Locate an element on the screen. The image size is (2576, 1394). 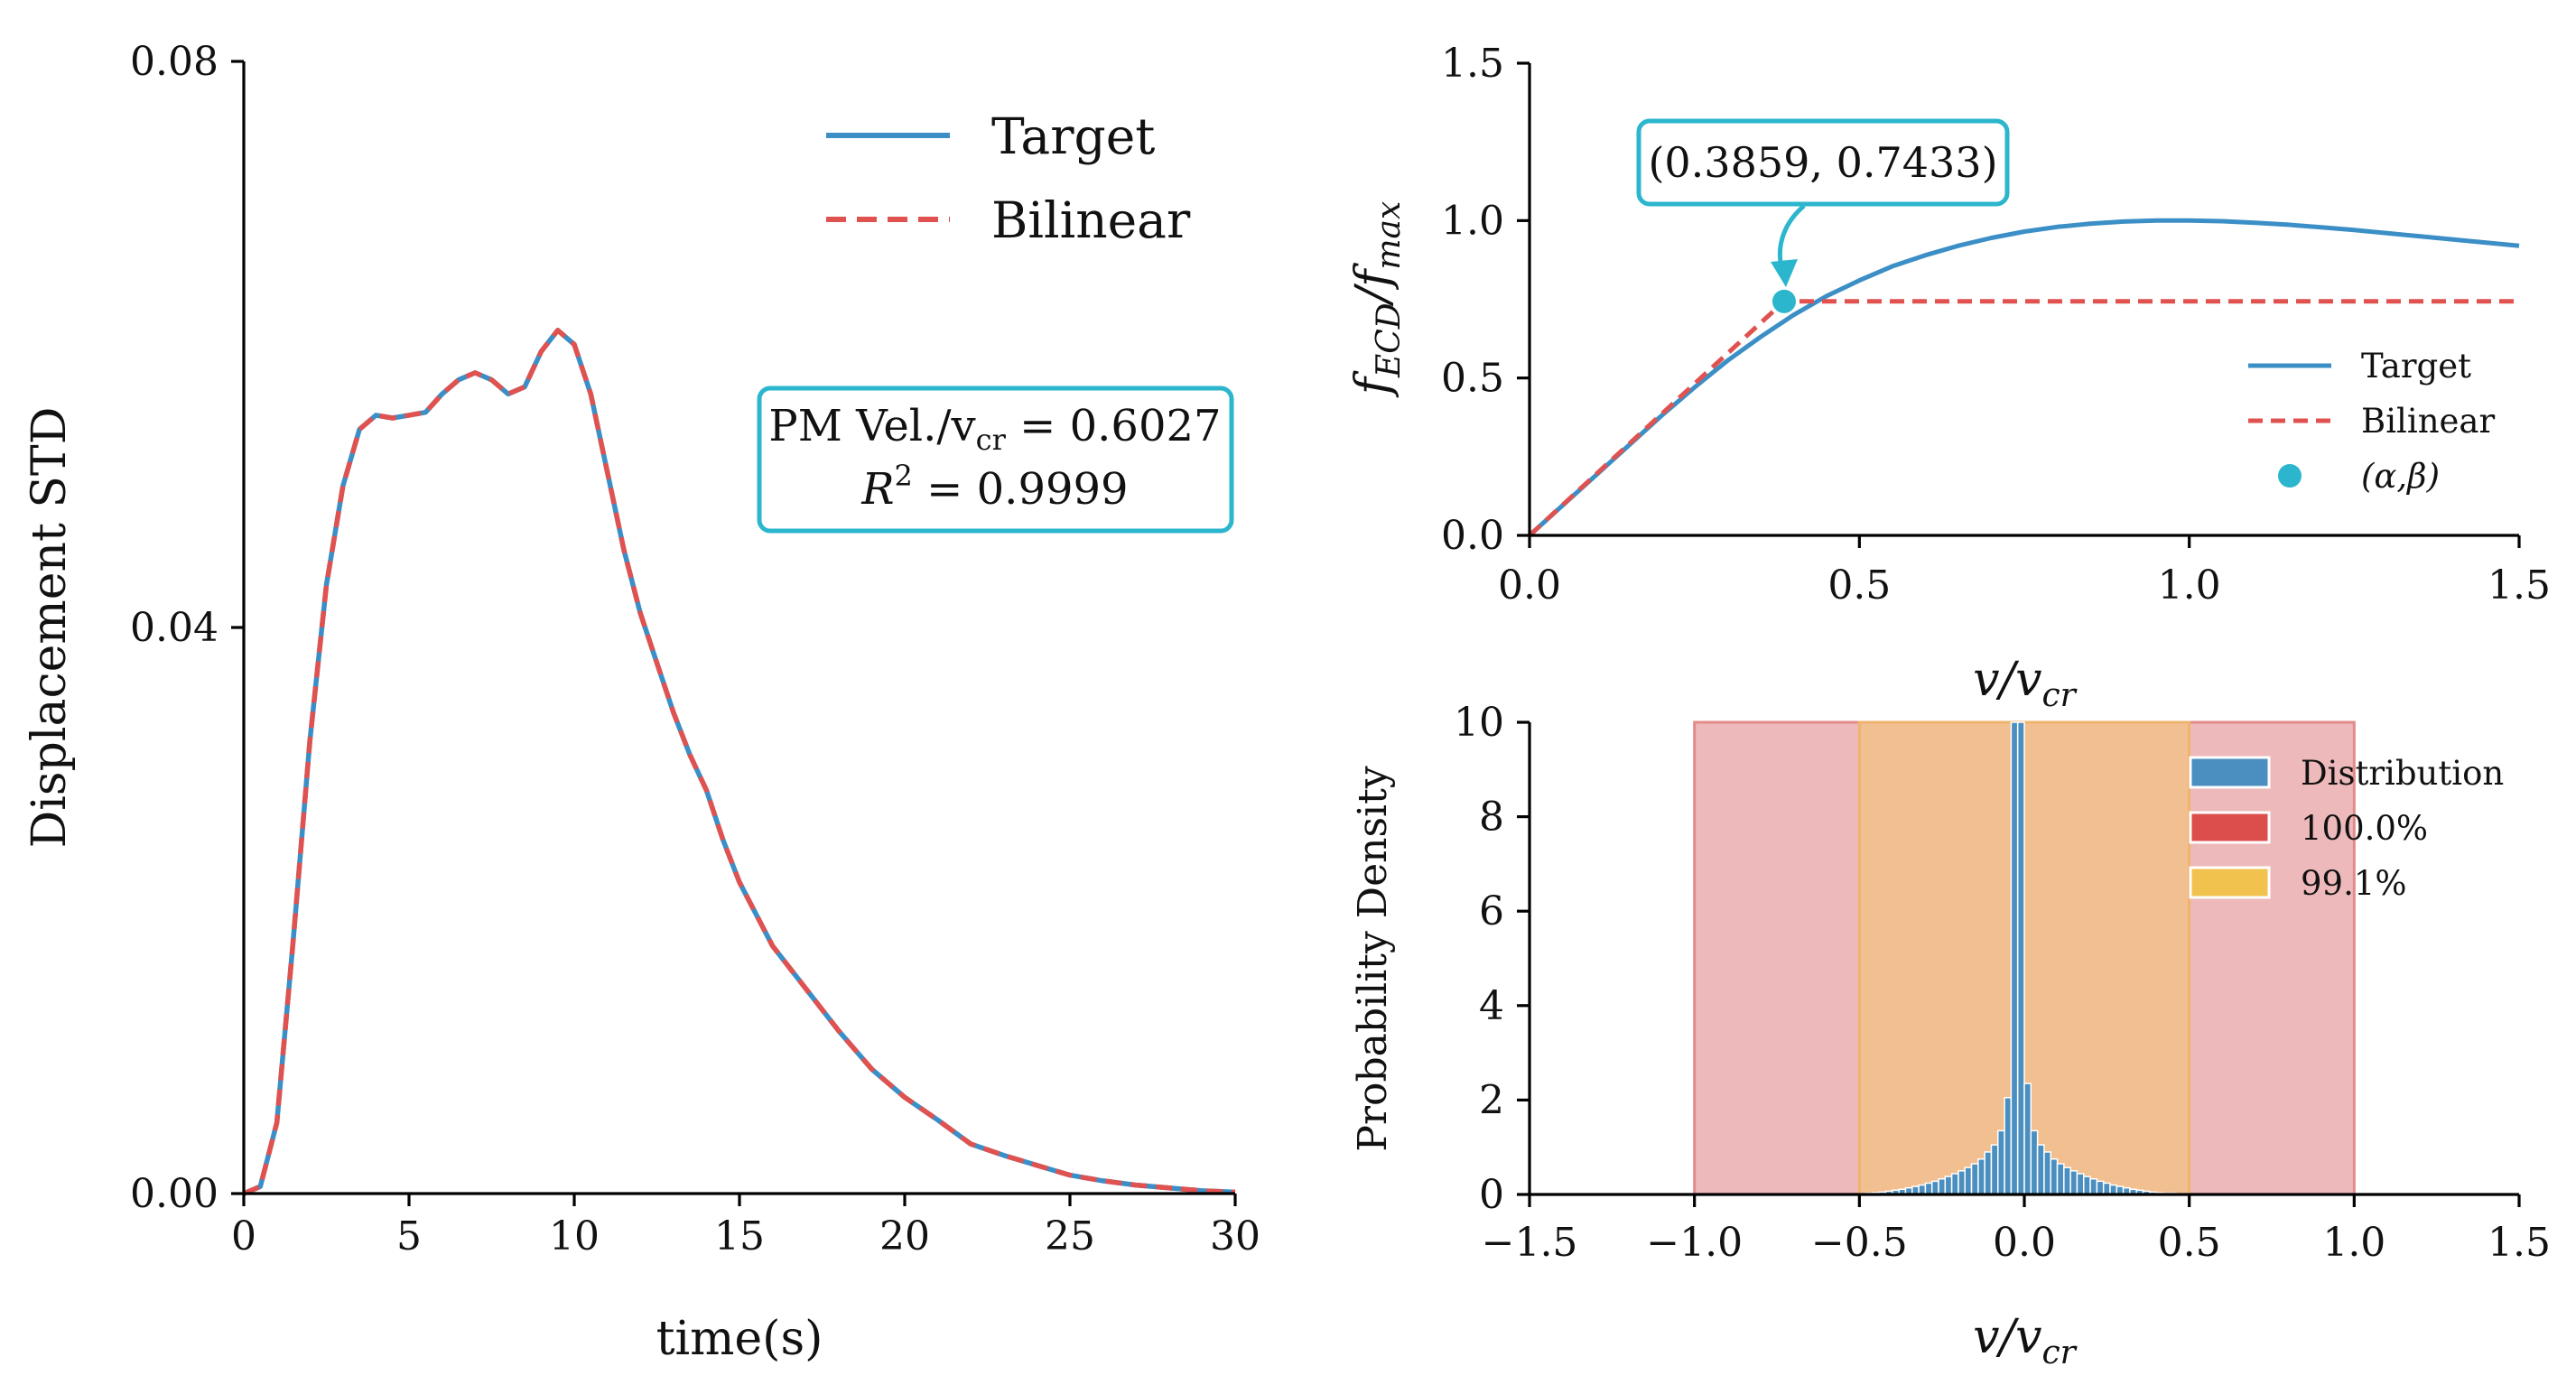
legend2-point-label: (α,β) is located at coordinates (2400, 476).